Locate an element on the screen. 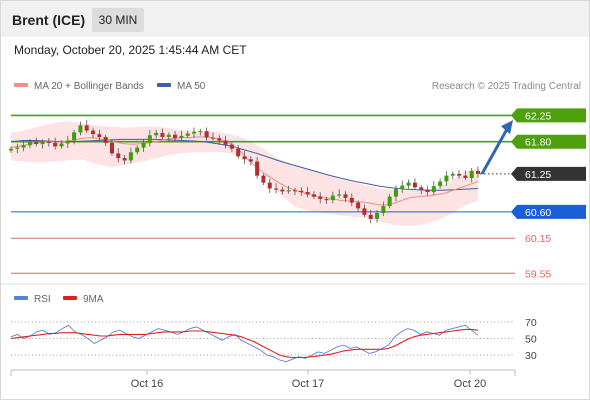  level-label-62.25: 62.25 is located at coordinates (538, 116).